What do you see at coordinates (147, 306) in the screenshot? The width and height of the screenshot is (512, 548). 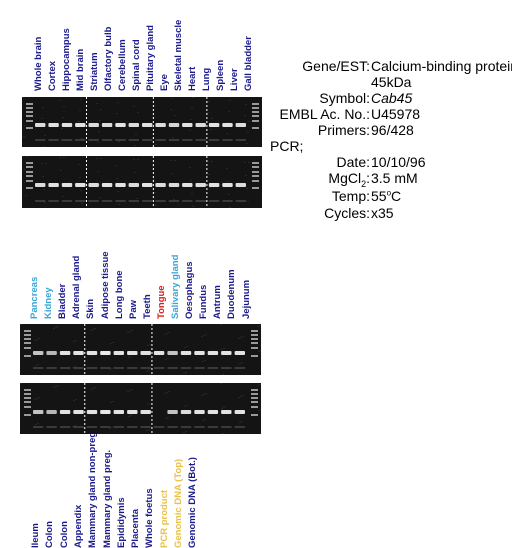 I see `lane-label: Teeth` at bounding box center [147, 306].